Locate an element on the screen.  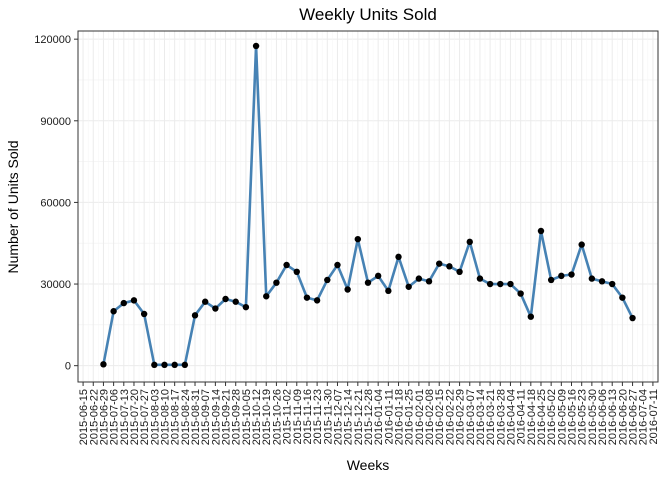
y-tick-label: 30000 is located at coordinates (55, 285).